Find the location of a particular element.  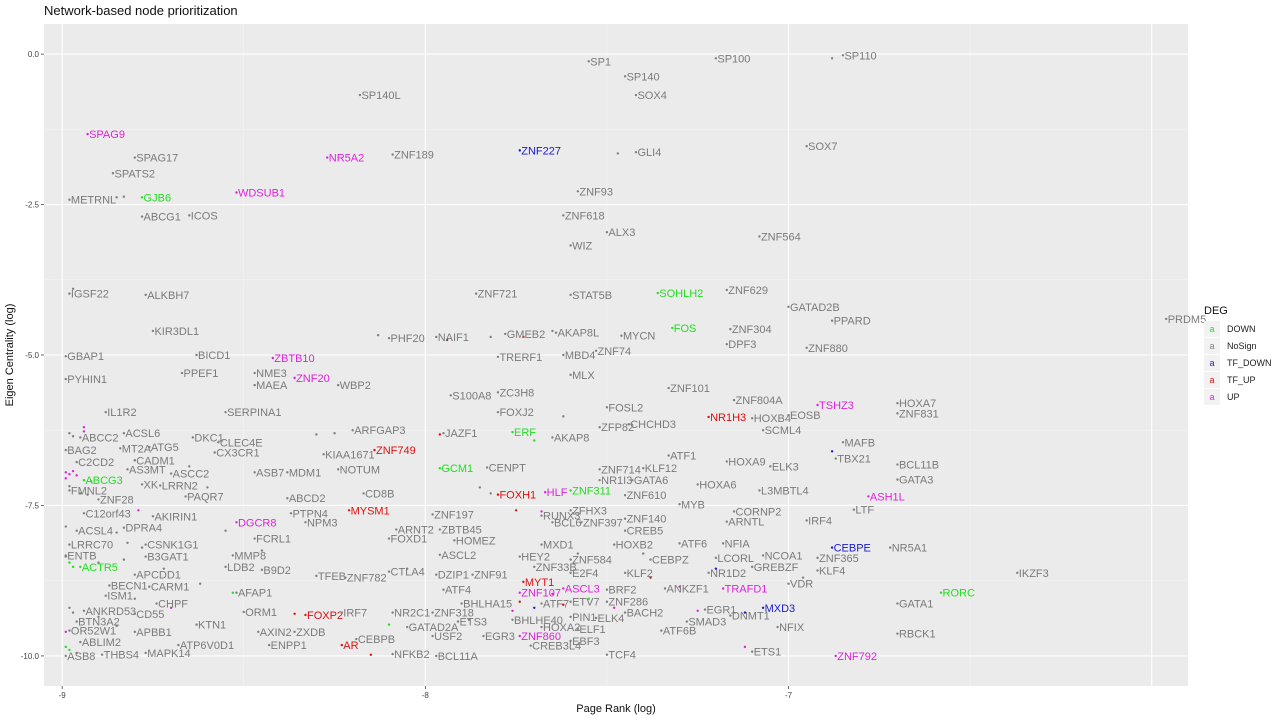

gene-point: ASCL3 is located at coordinates (581, 590).